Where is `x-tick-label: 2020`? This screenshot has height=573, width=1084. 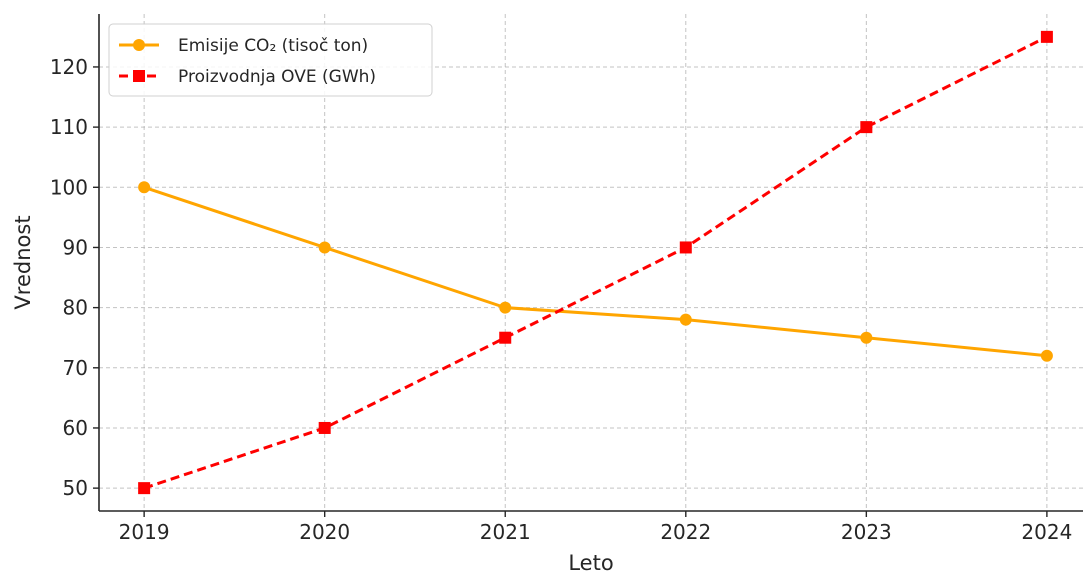
x-tick-label: 2020 is located at coordinates (324, 532).